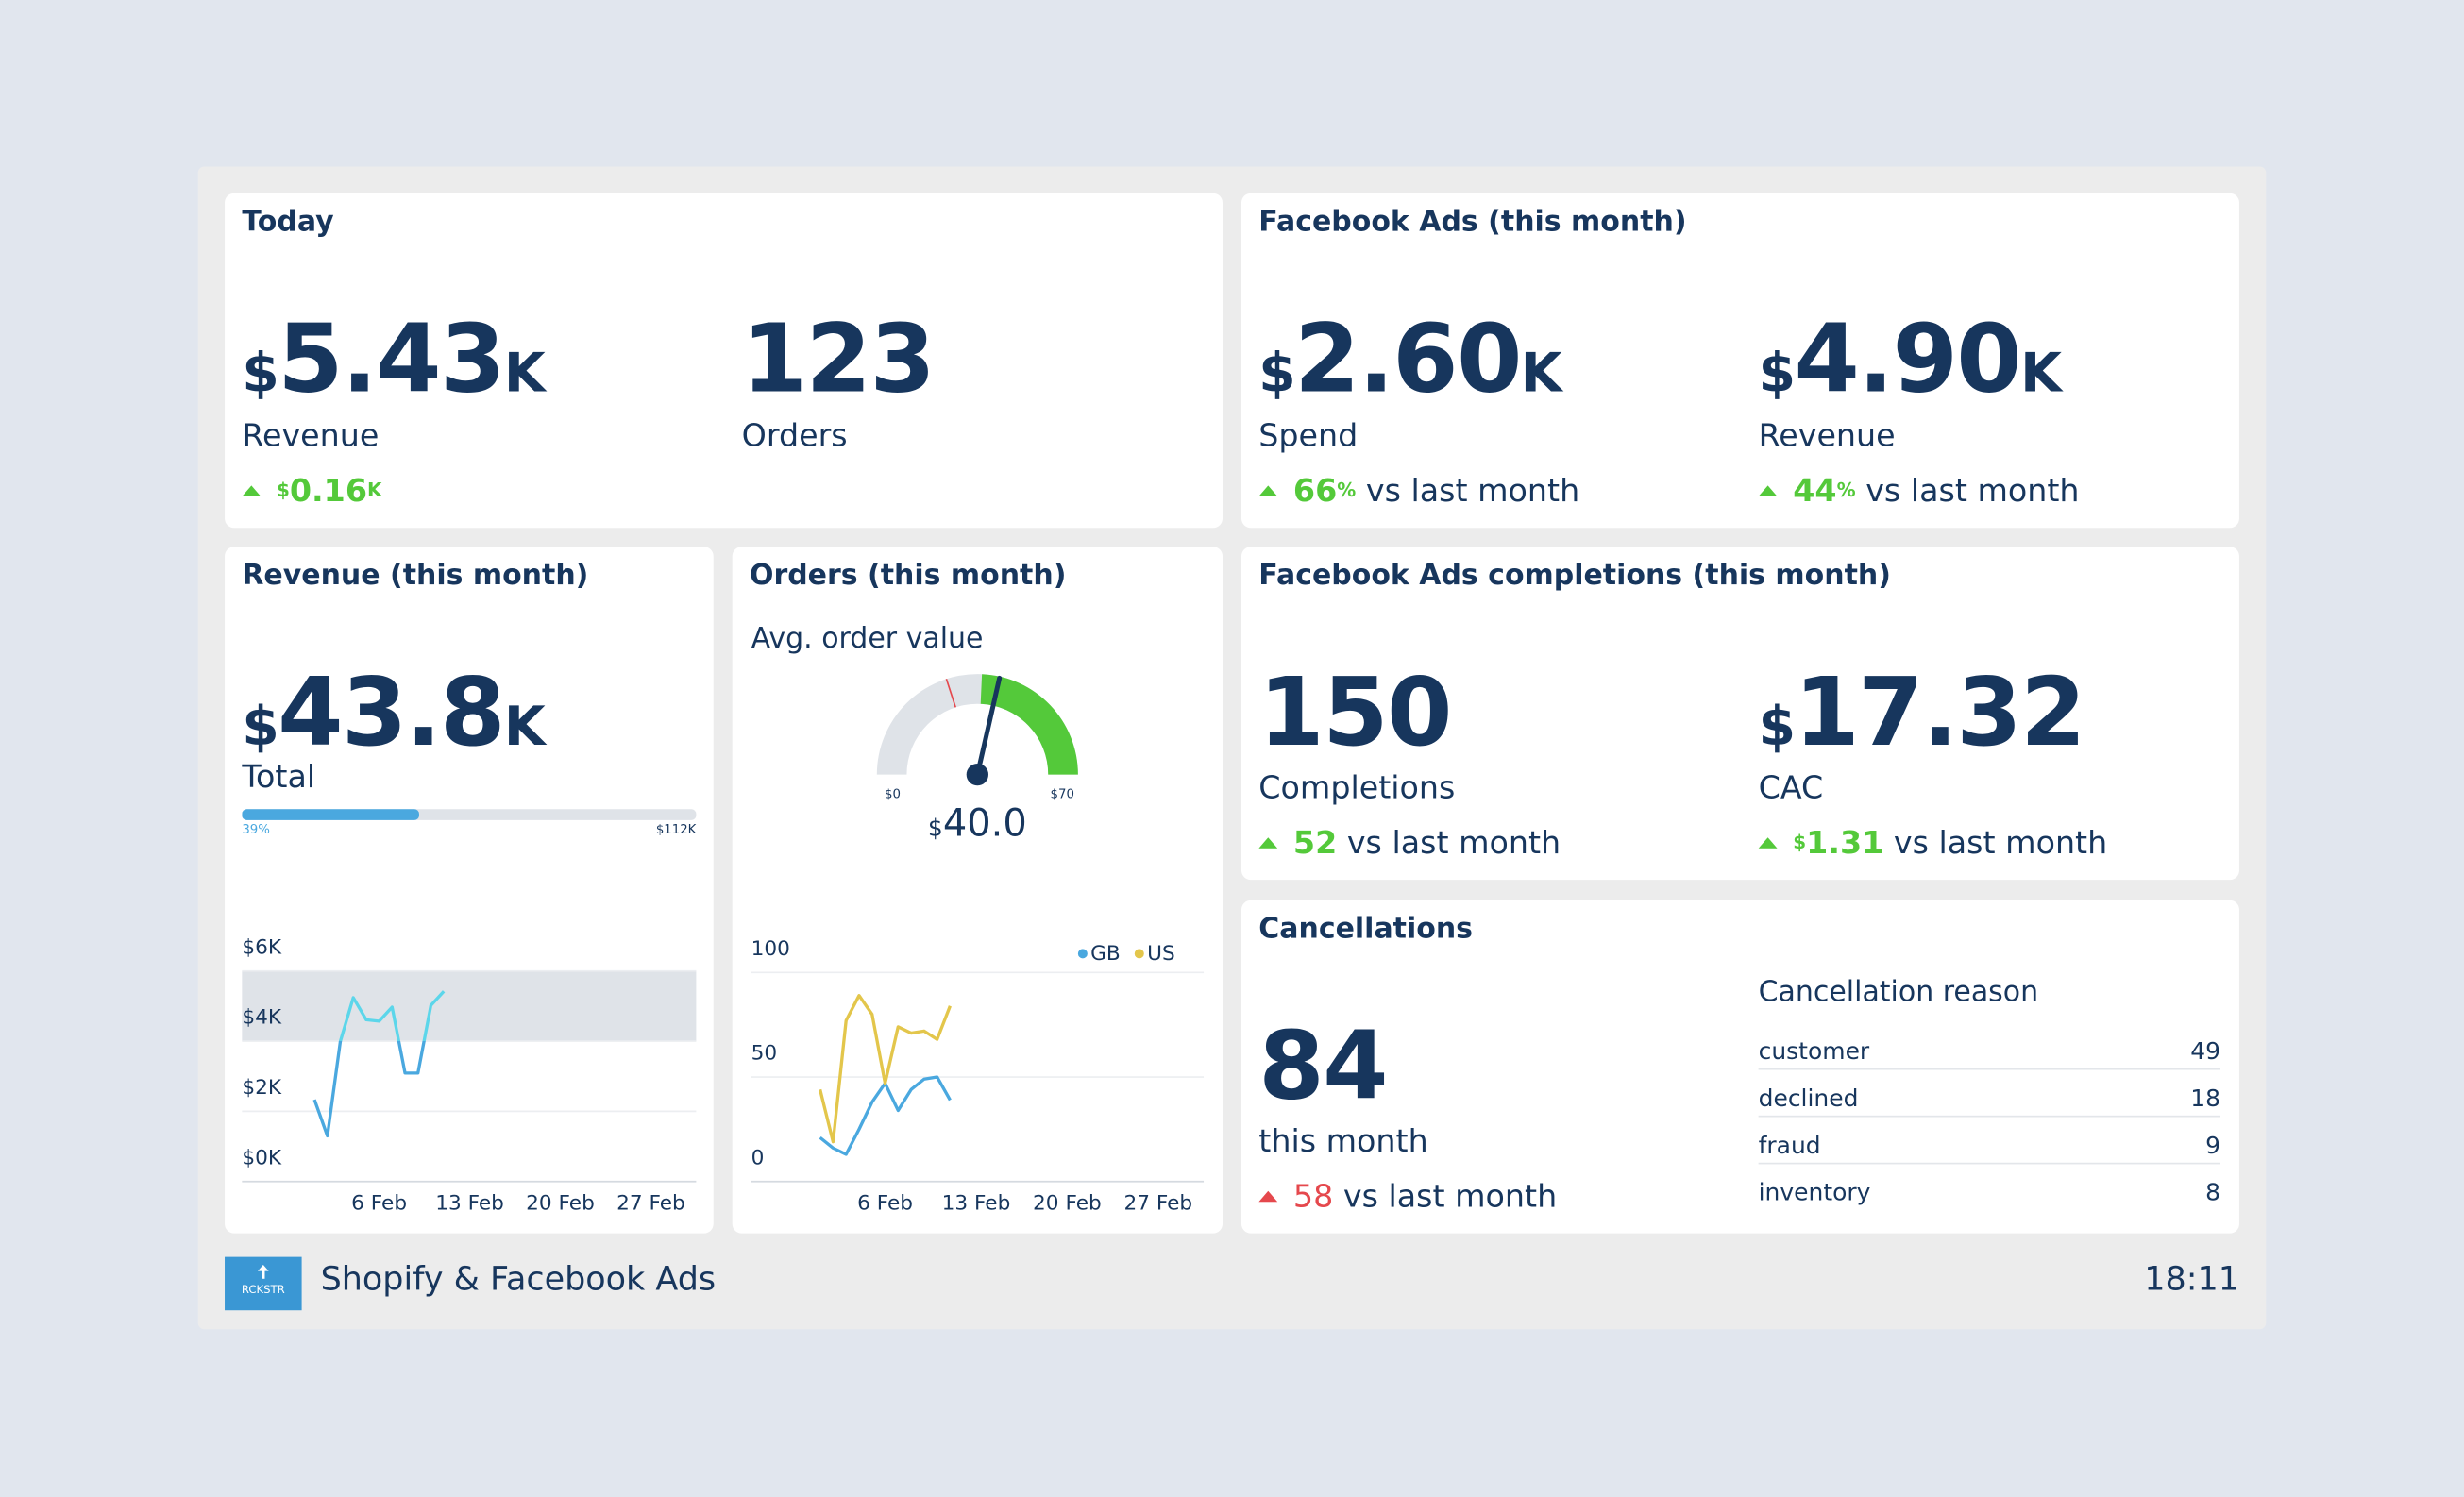  I want to click on gauge-currency: $, so click(935, 828).